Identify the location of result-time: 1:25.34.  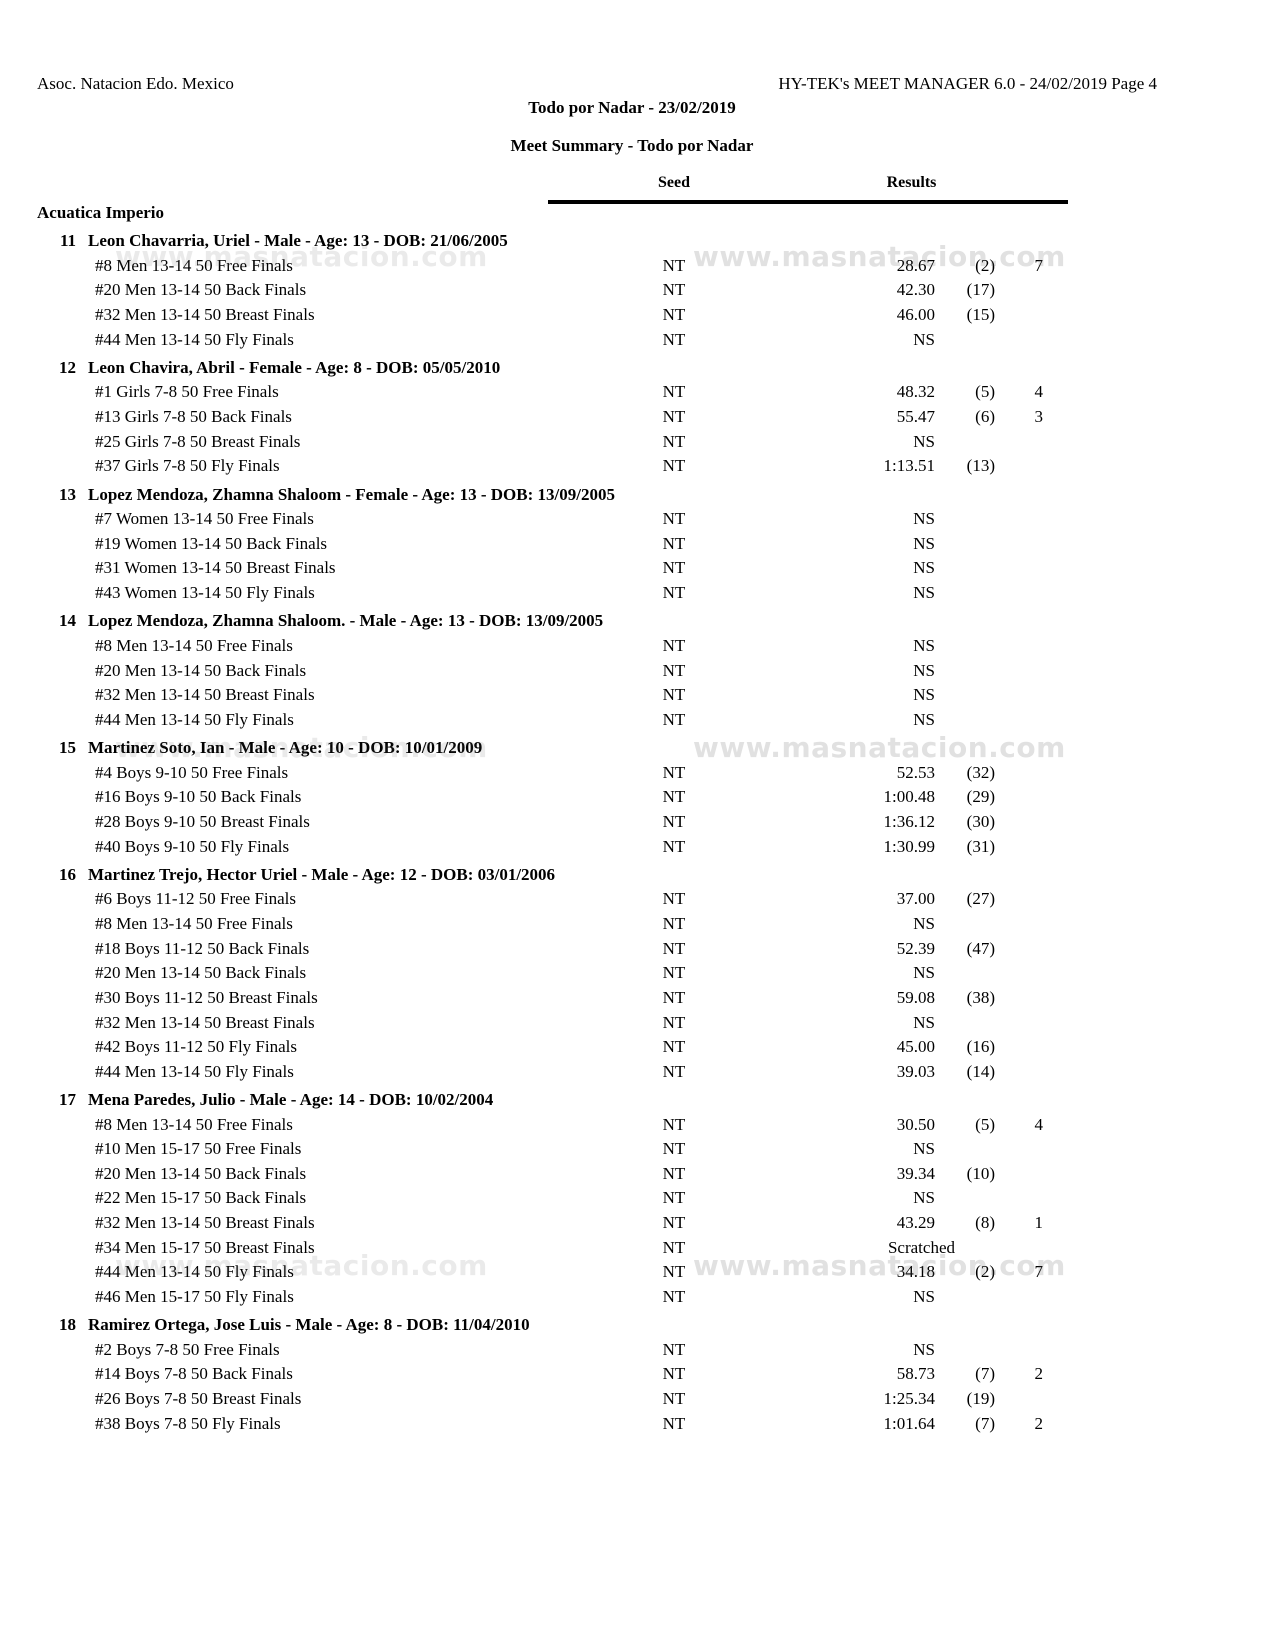
(909, 1399).